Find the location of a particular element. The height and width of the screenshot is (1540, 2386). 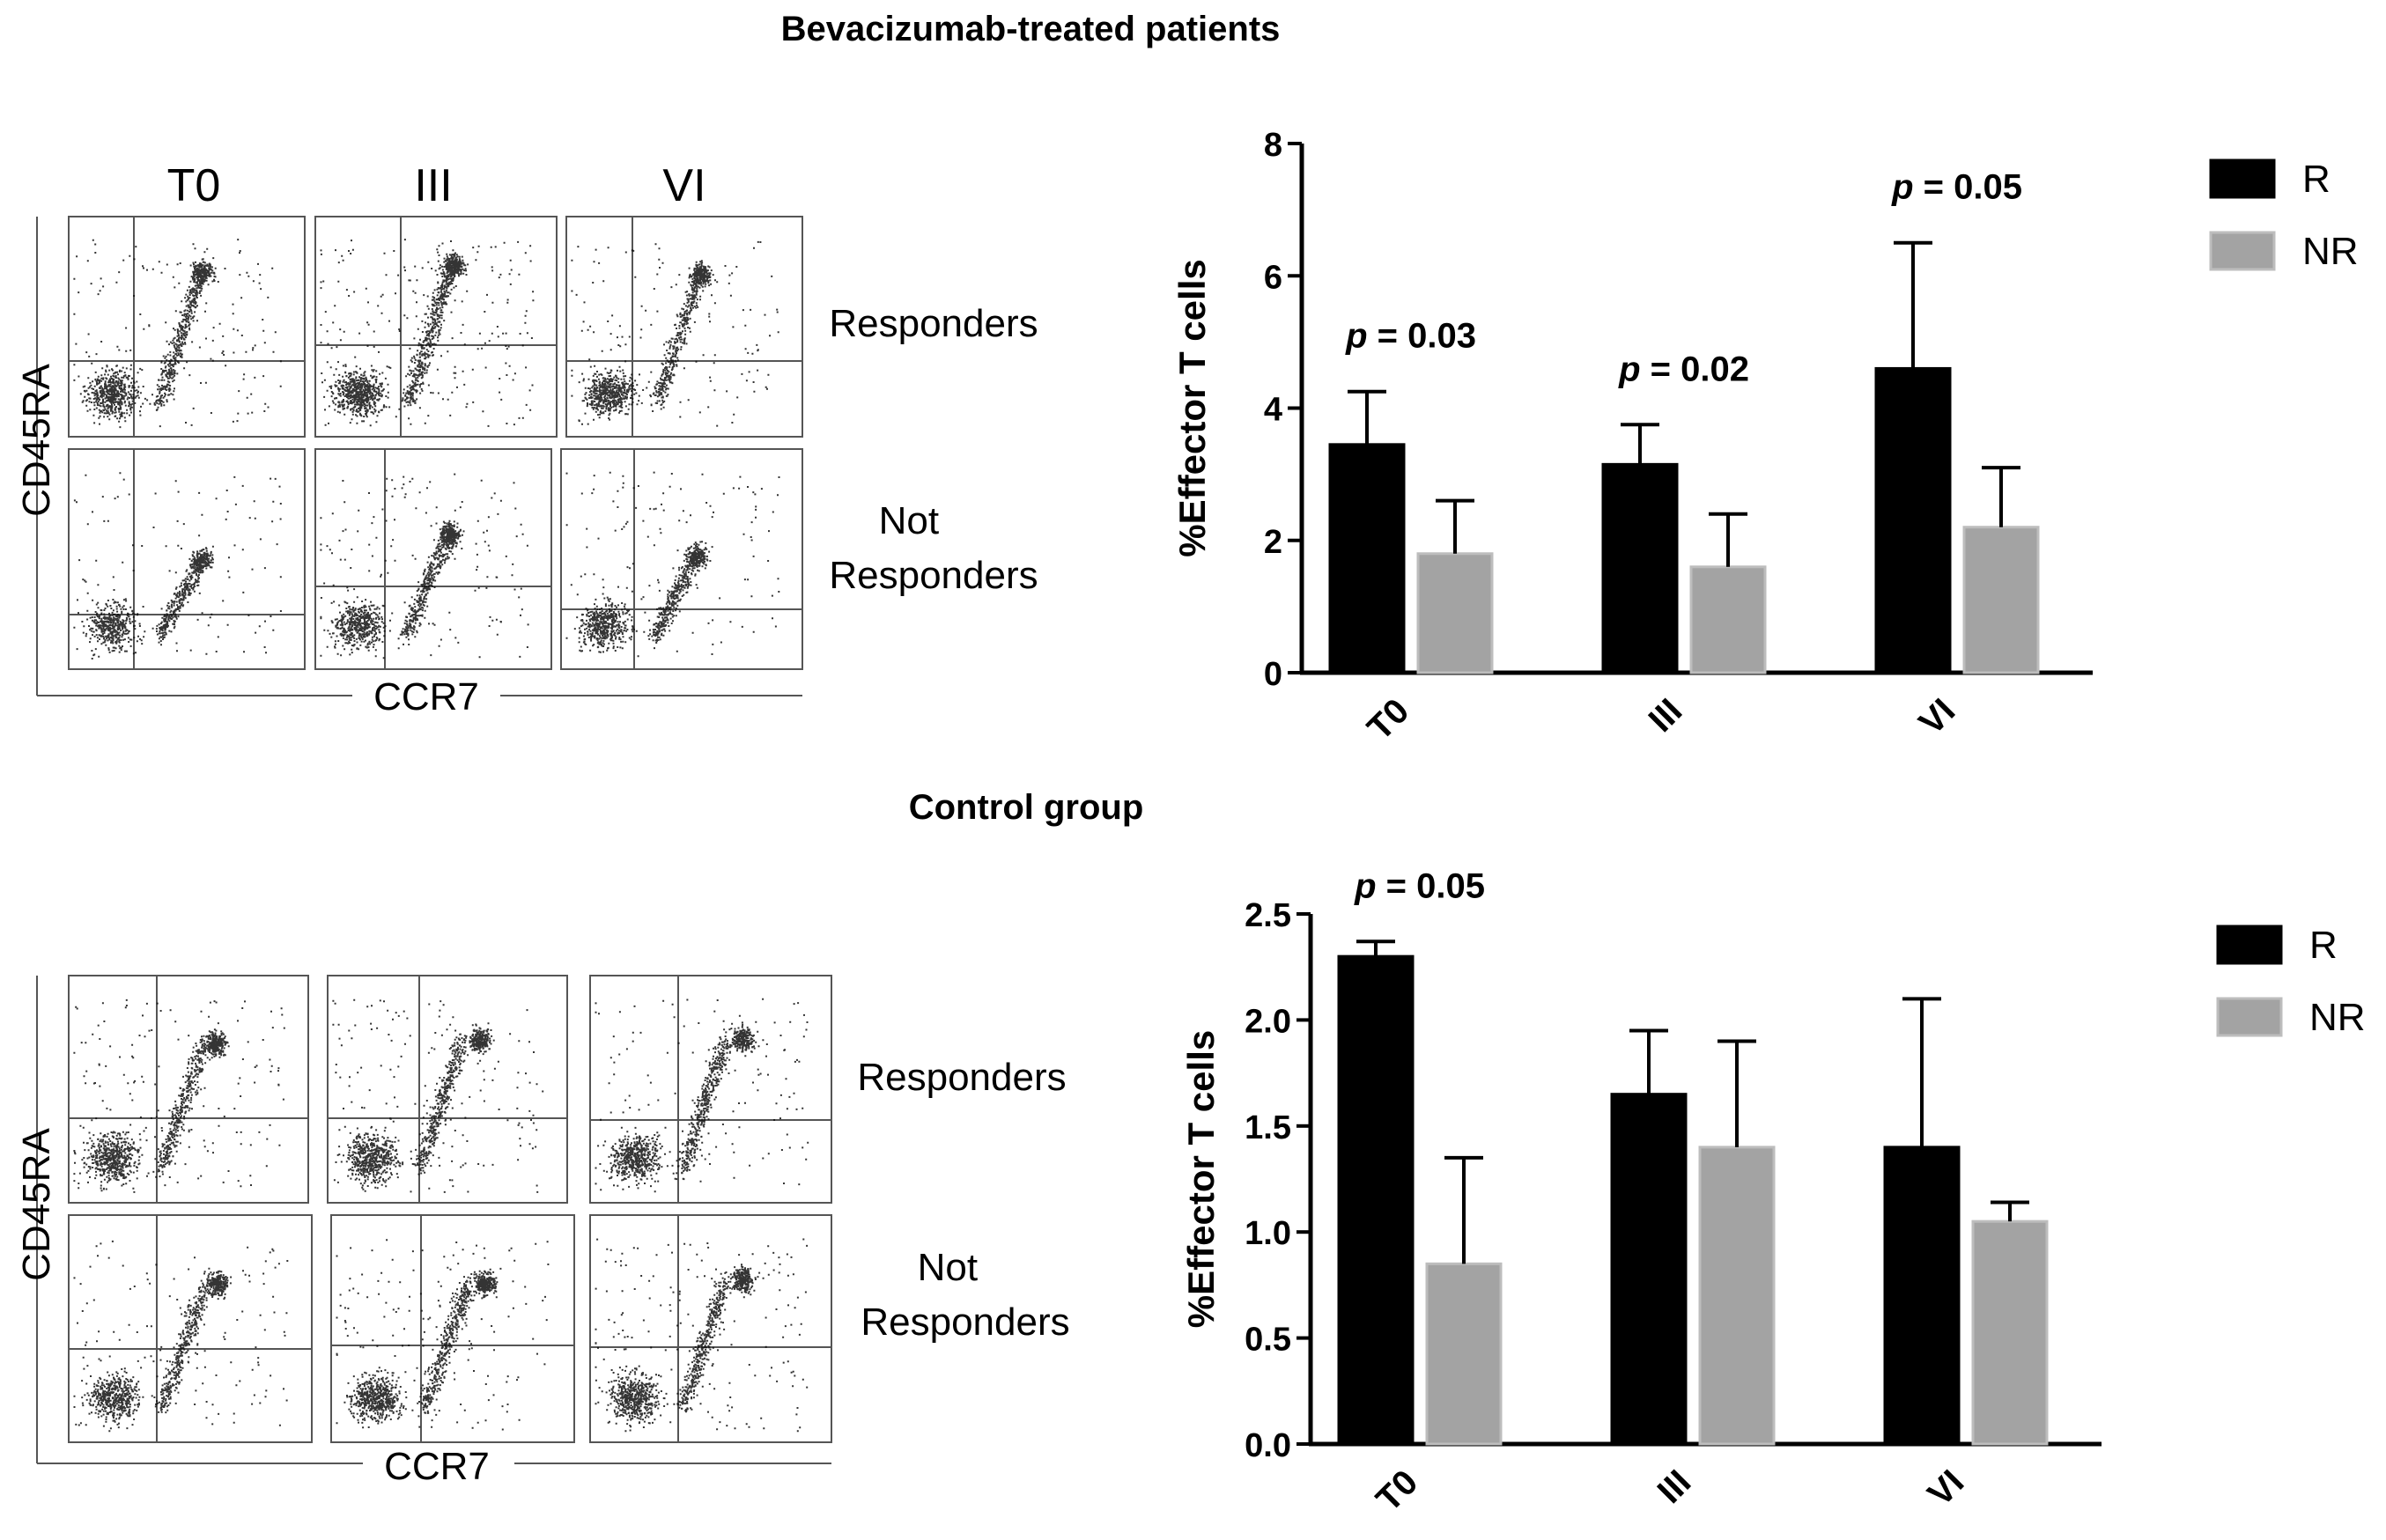

flow-plot-ctrl-nr-iii is located at coordinates (452, 1328).